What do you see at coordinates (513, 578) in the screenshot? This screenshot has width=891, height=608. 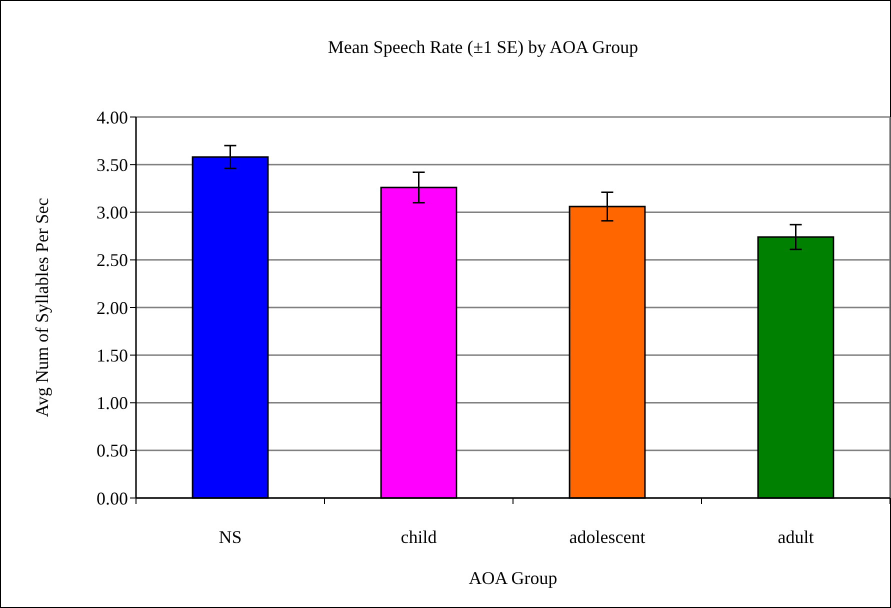 I see `x-axis-title: AOA Group` at bounding box center [513, 578].